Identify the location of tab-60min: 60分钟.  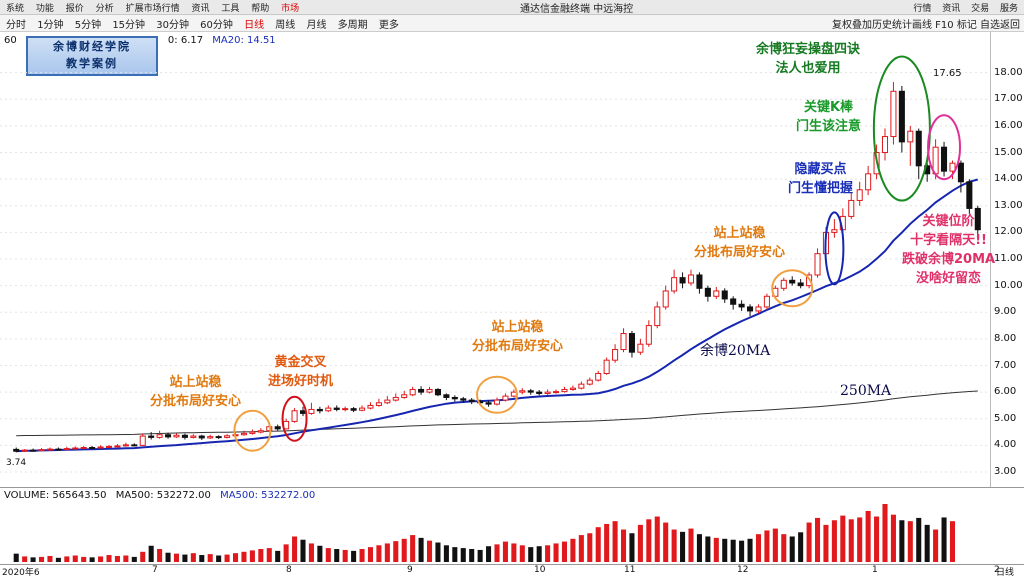
(216, 25).